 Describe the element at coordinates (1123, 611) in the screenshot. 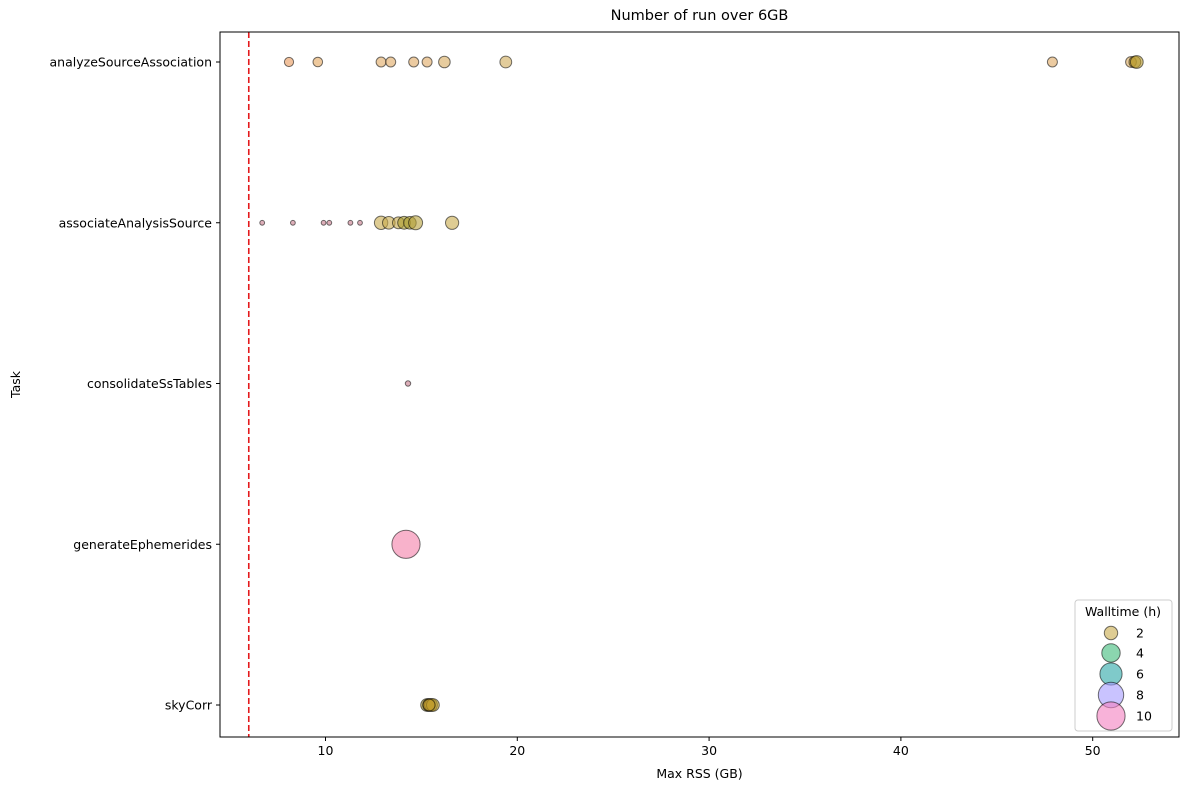

I see `legend-title: Walltime (h)` at that location.